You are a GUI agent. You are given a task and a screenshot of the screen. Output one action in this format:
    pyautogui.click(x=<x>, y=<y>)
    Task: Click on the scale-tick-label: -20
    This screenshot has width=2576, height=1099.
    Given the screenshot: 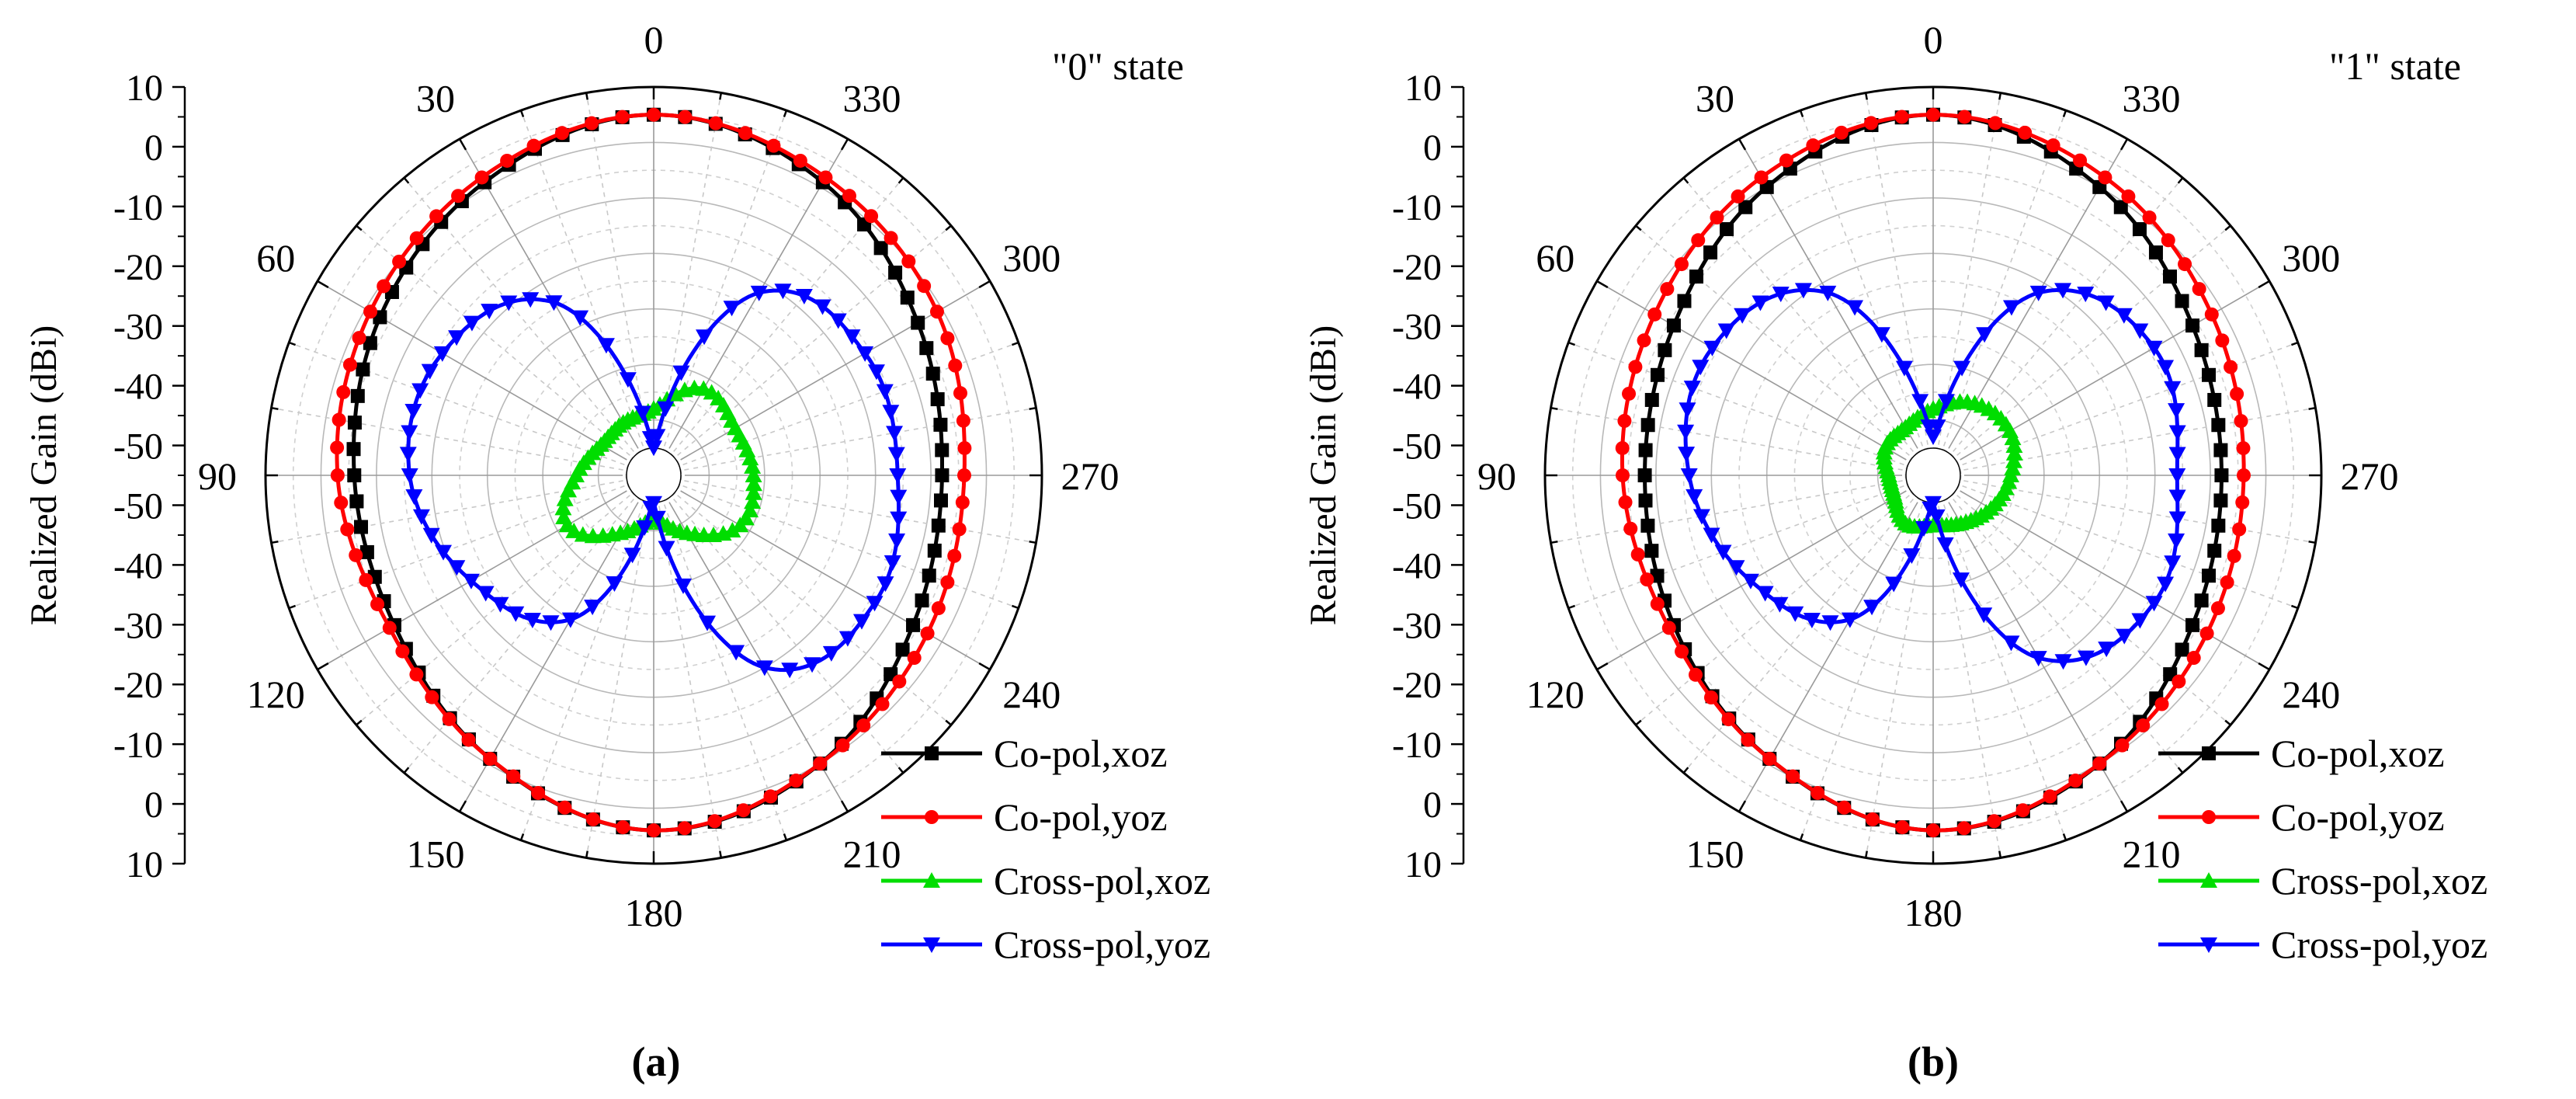 What is the action you would take?
    pyautogui.click(x=1417, y=685)
    